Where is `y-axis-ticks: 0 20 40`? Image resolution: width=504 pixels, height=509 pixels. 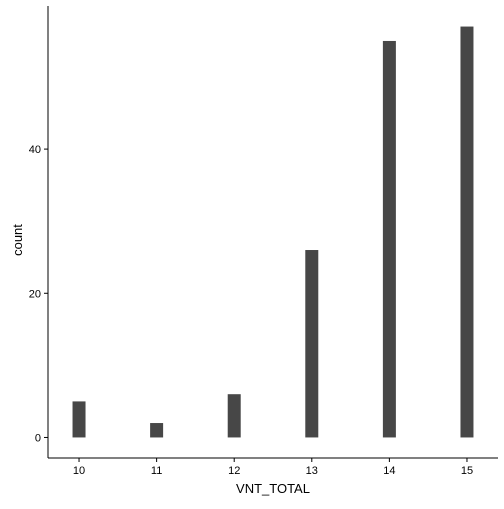 y-axis-ticks: 0 20 40 is located at coordinates (38, 294).